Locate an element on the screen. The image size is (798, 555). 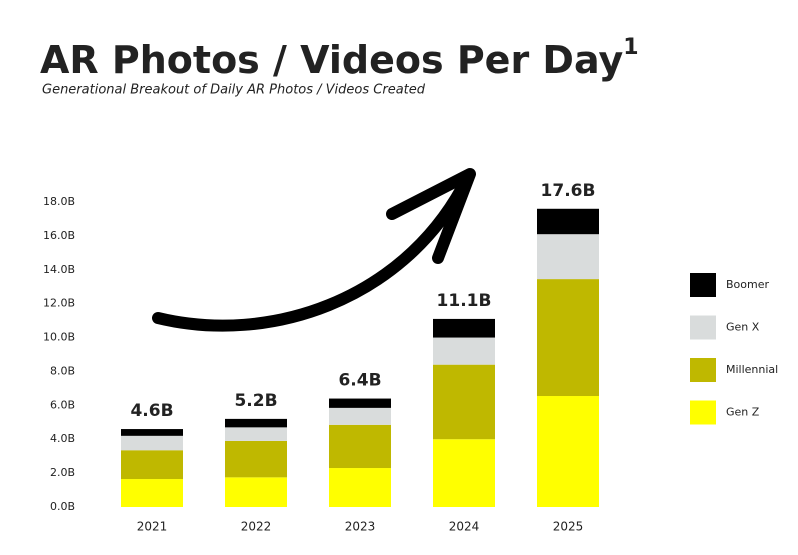
total-label: 4.6B is located at coordinates (151, 411).